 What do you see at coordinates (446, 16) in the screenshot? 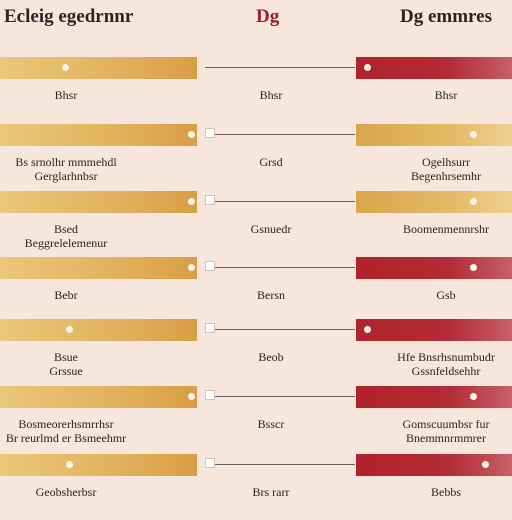
I see `right-column-title: Dg emmres` at bounding box center [446, 16].